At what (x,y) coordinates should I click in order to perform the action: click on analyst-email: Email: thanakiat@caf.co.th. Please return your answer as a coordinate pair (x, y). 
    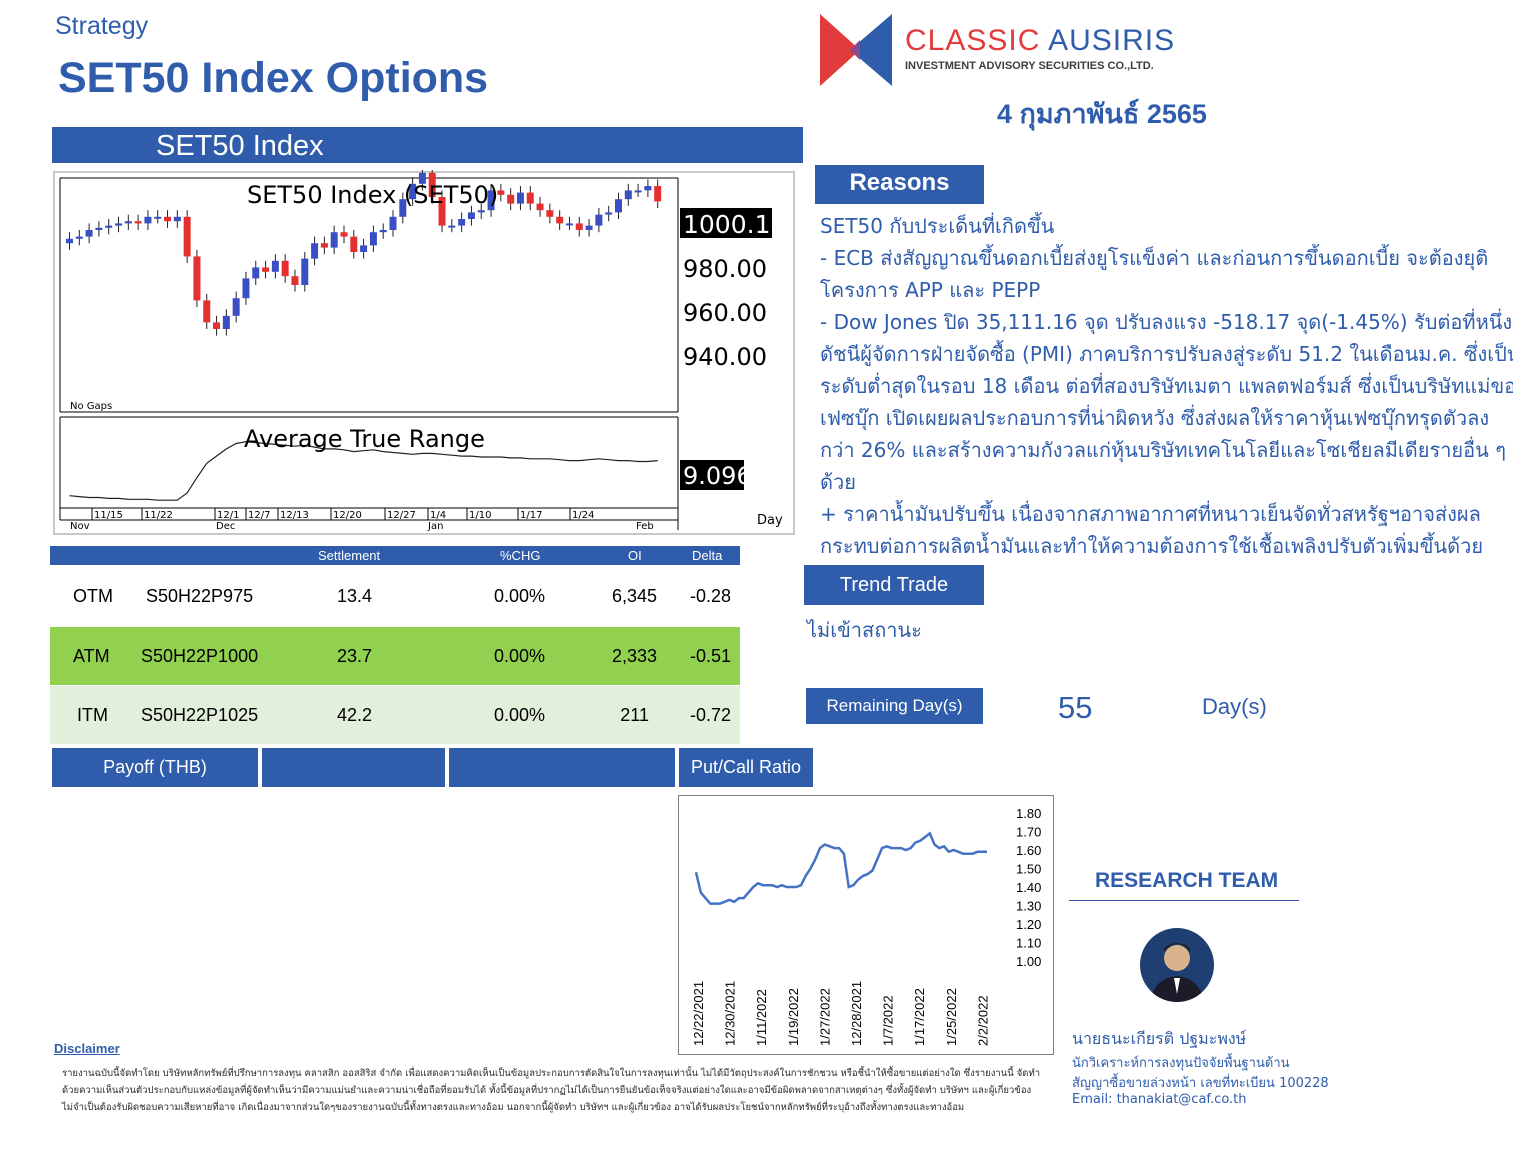
    Looking at the image, I should click on (1159, 1099).